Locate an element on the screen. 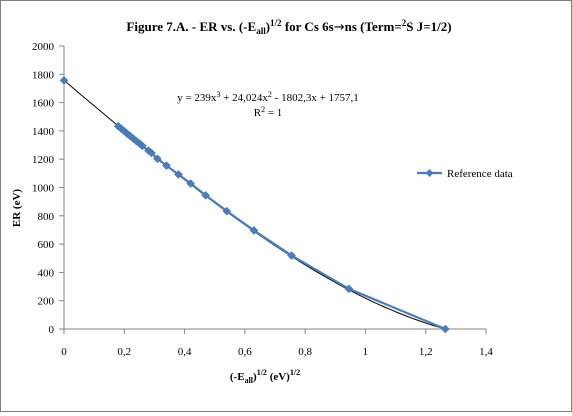  x-tick-label: 0,8 is located at coordinates (305, 352).